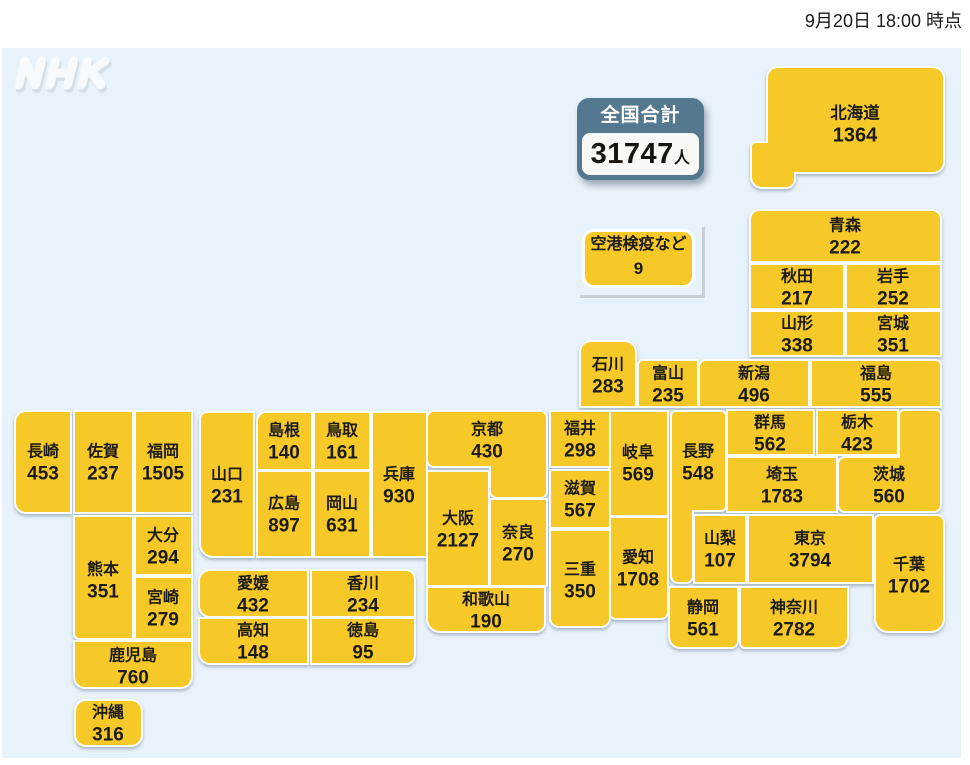 Image resolution: width=970 pixels, height=765 pixels. I want to click on svg-text: 496, so click(754, 396).